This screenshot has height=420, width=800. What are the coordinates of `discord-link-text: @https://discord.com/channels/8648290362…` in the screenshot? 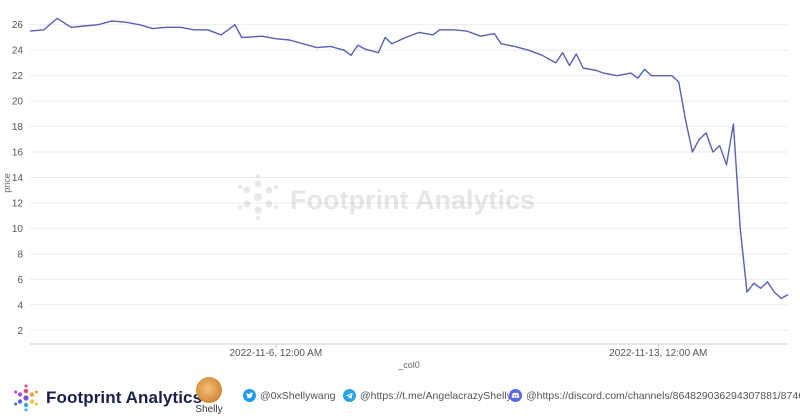 It's located at (663, 395).